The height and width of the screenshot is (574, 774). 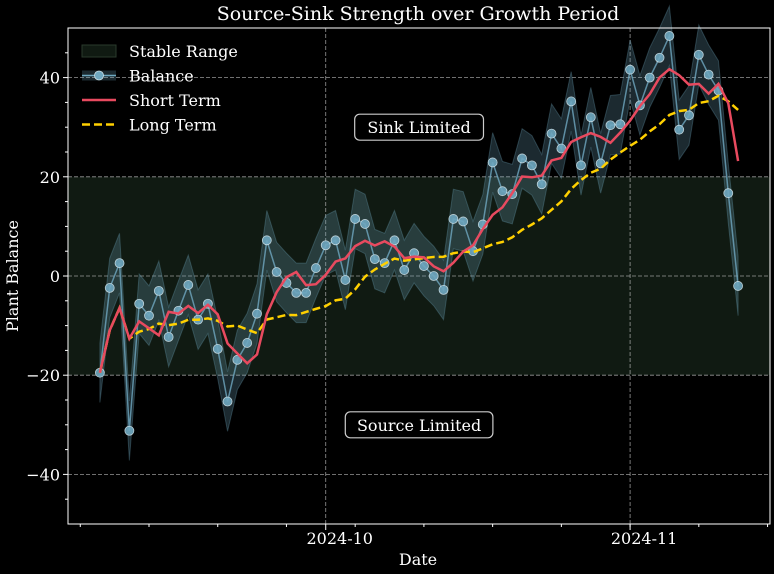 What do you see at coordinates (175, 100) in the screenshot?
I see `legend-label-short-term: Short Term` at bounding box center [175, 100].